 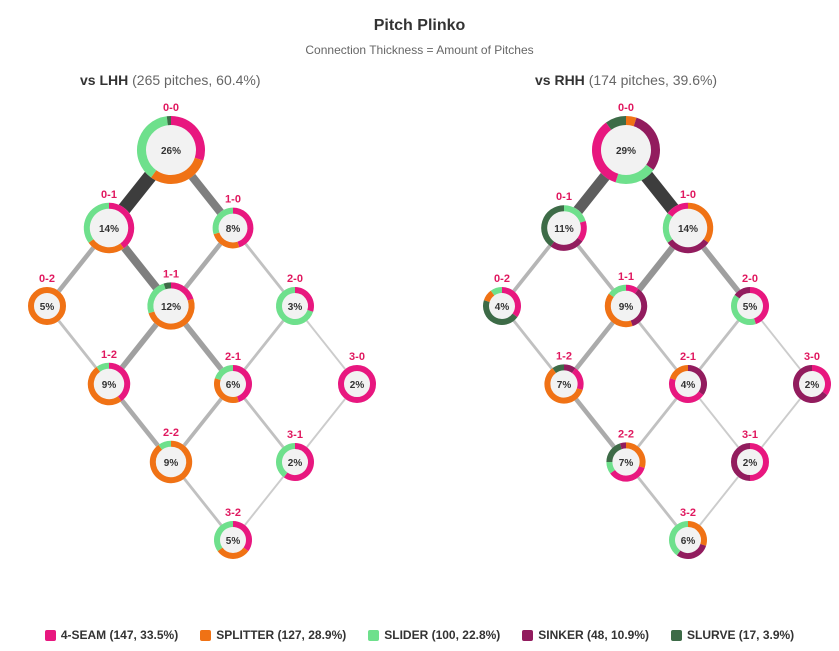 I want to click on legend-item-splitter: SPLITTER (127, 28.9%), so click(x=273, y=635).